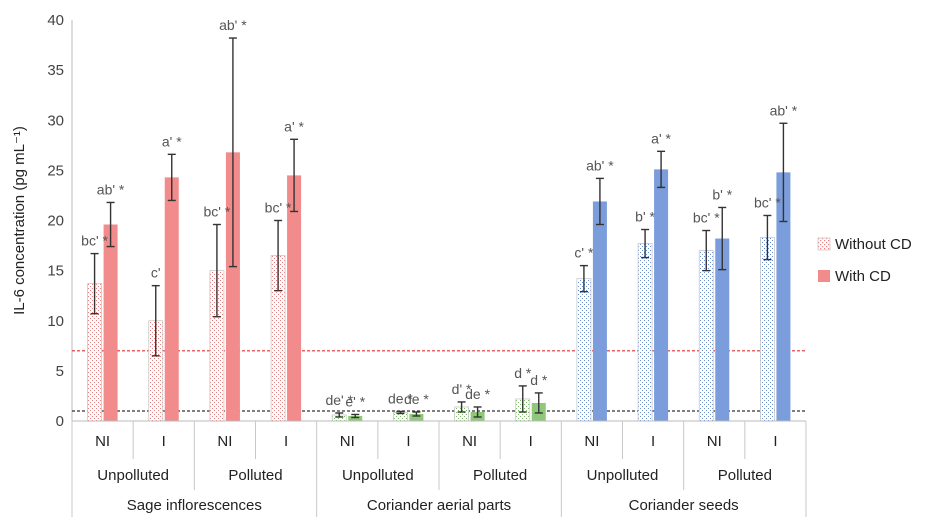 Image resolution: width=929 pixels, height=517 pixels. I want to click on y-axis-label: IL-6 concentration (pg mL⁻¹), so click(19, 220).